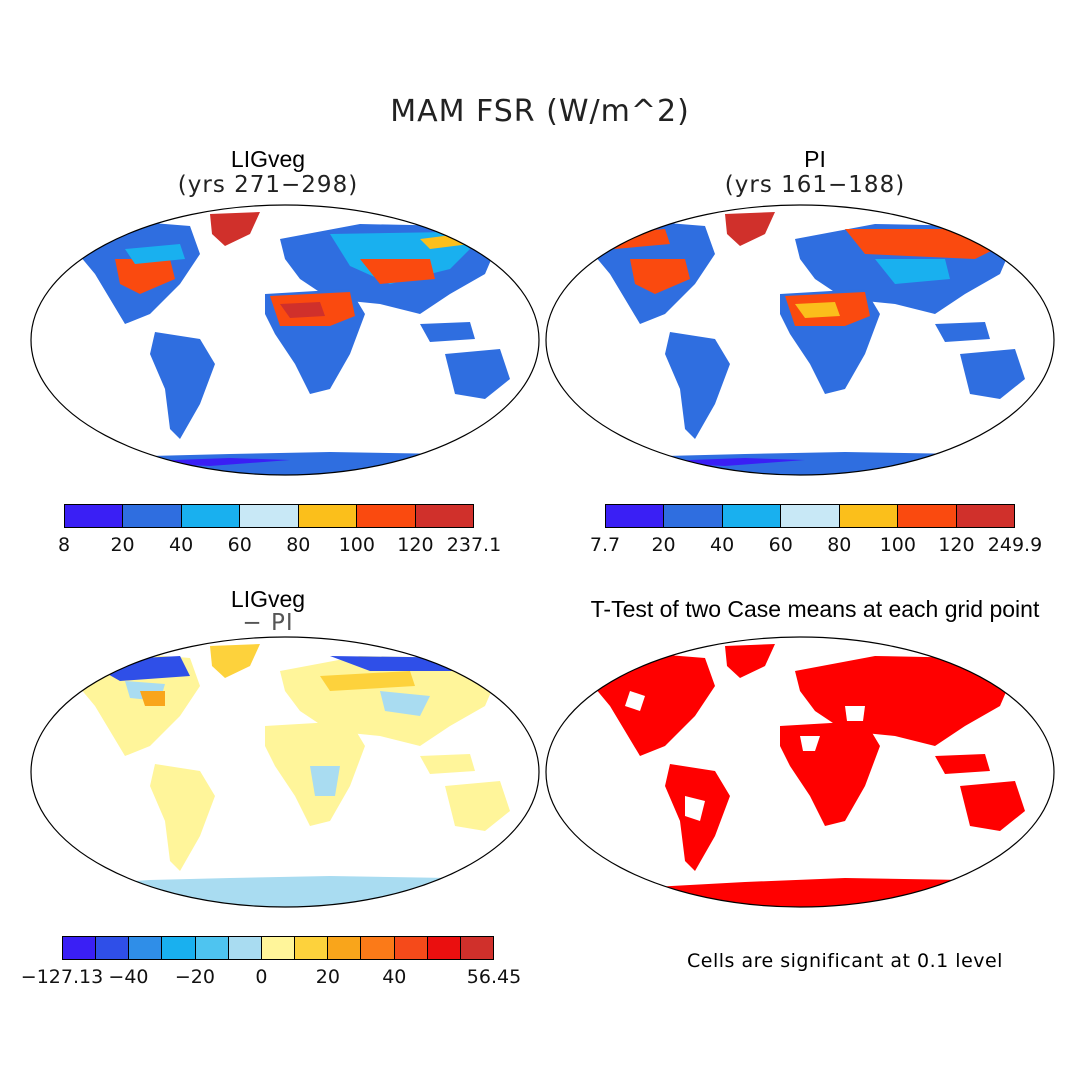  Describe the element at coordinates (474, 545) in the screenshot. I see `colorbar-tick-label: 237.1` at that location.